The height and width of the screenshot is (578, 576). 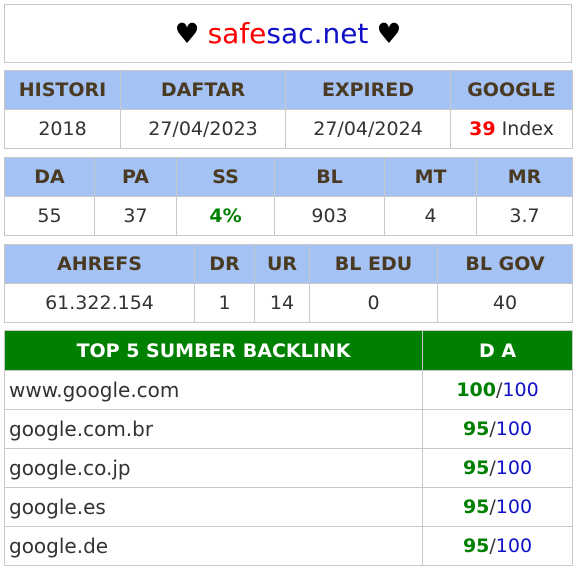 What do you see at coordinates (213, 507) in the screenshot?
I see `backlink-site: google.es` at bounding box center [213, 507].